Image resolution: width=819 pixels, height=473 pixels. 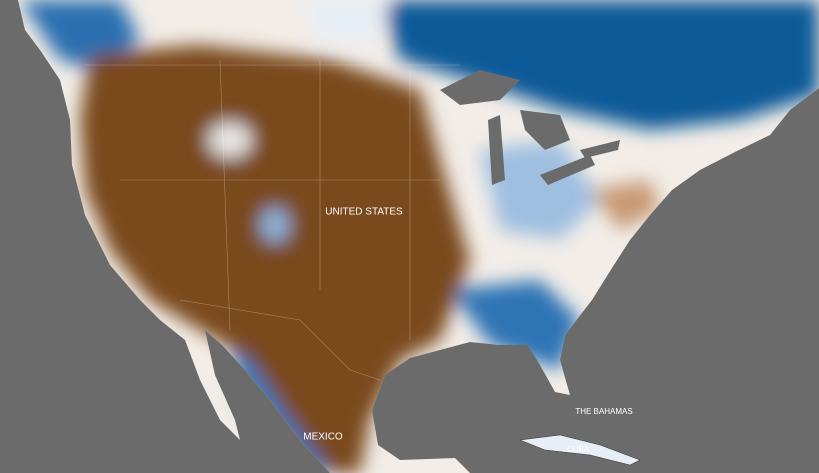 I want to click on moist-patch, so click(x=275, y=225).